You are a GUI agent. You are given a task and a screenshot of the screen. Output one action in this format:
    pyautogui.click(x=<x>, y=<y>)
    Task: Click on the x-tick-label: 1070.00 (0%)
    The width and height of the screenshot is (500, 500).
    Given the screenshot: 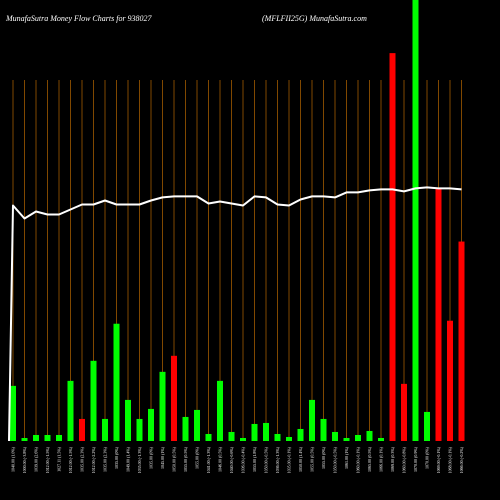 What is the action you would take?
    pyautogui.click(x=427, y=457)
    